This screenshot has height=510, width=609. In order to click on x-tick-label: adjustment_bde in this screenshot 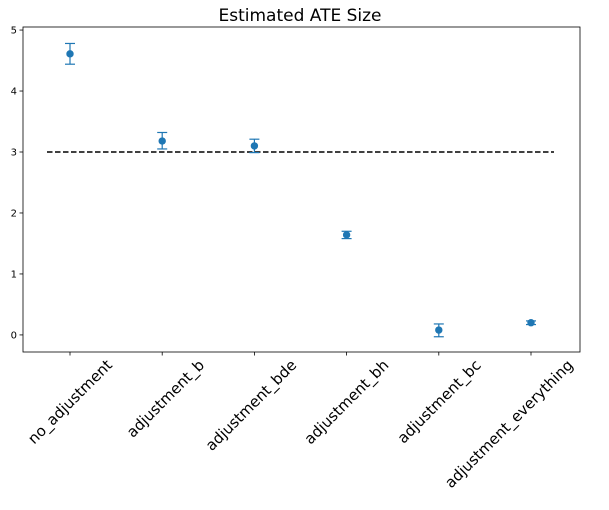, I will do `click(251, 405)`.